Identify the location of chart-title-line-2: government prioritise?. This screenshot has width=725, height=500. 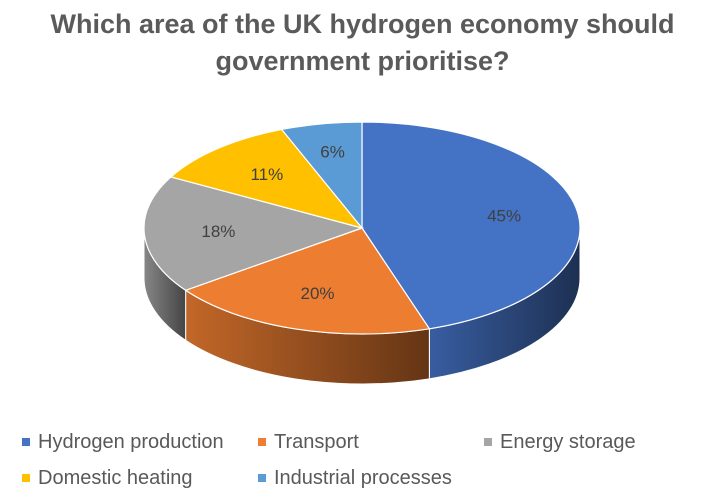
(362, 61).